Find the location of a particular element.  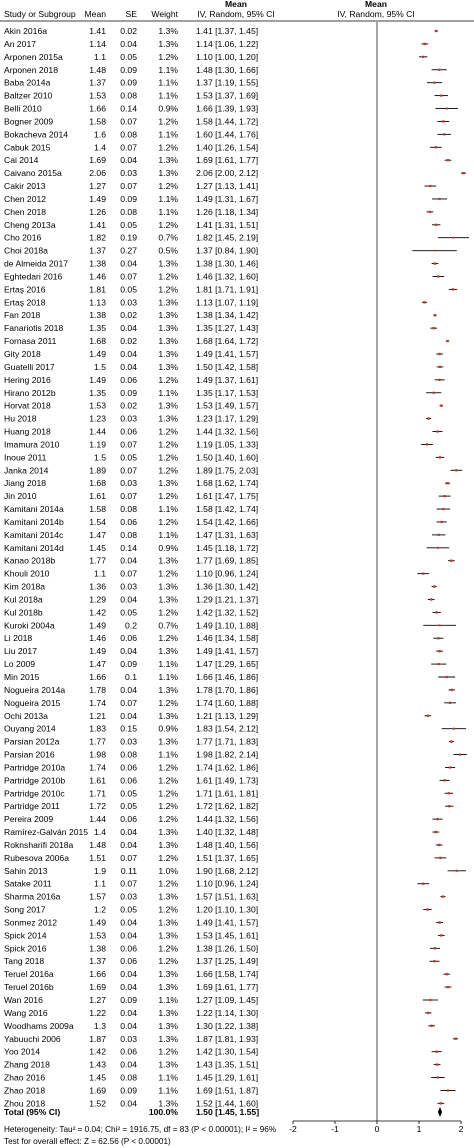

study-mean: 1.58 is located at coordinates (97, 121).